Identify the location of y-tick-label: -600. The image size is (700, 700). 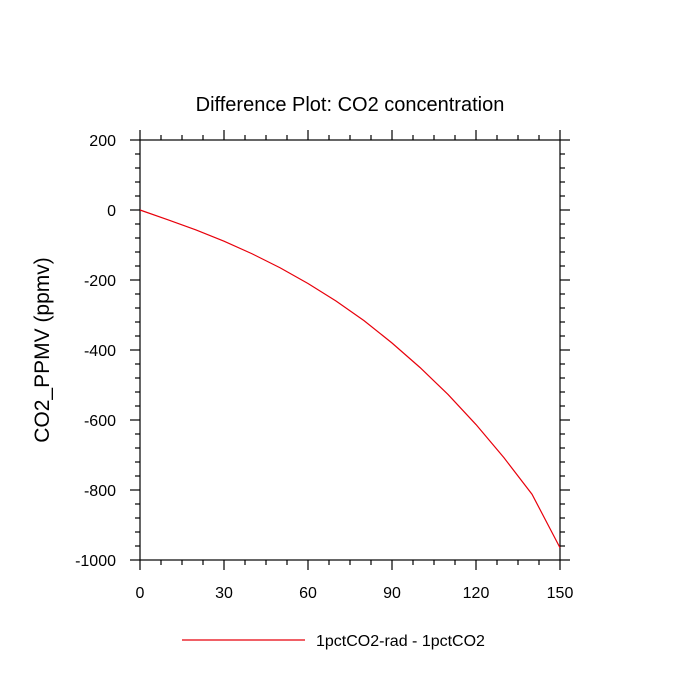
(100, 421).